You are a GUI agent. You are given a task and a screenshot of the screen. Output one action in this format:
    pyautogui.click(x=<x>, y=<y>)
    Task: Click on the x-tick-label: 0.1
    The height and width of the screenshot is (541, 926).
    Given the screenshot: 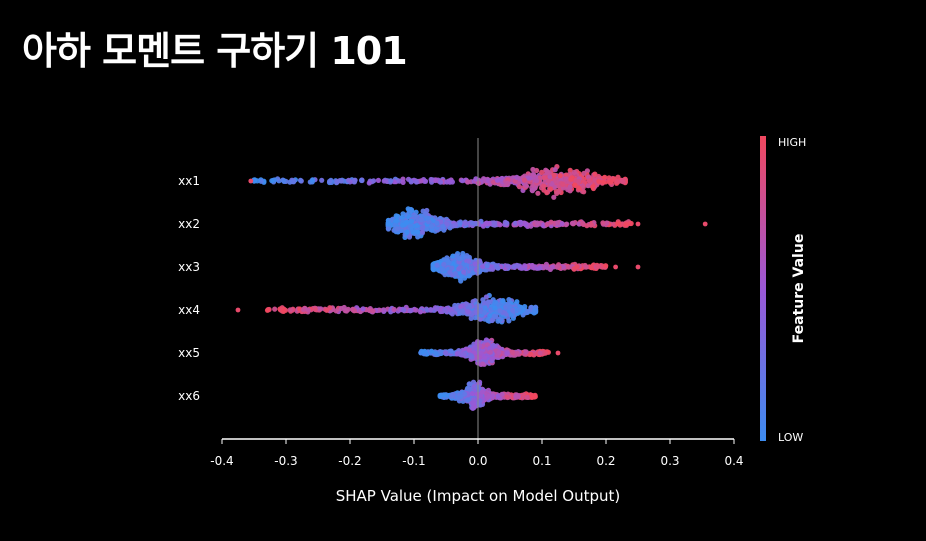 What is the action you would take?
    pyautogui.click(x=541, y=461)
    